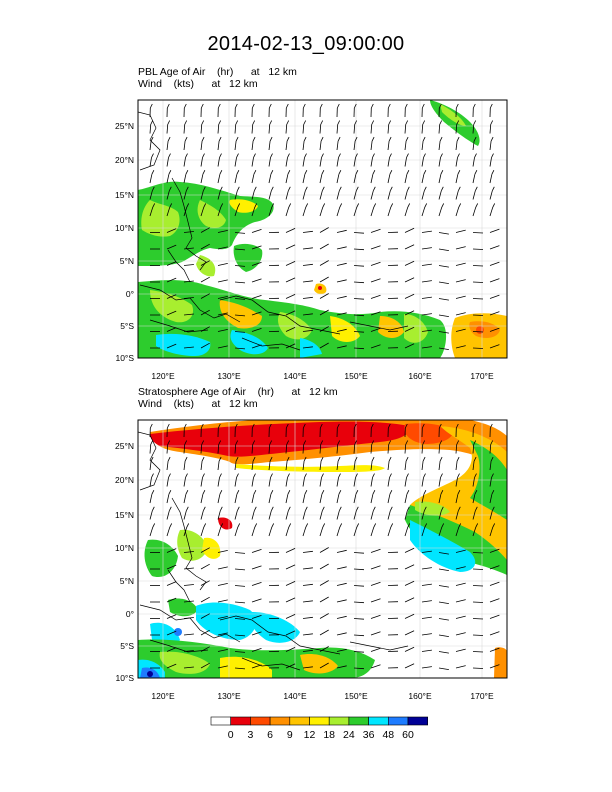 The height and width of the screenshot is (792, 612). Describe the element at coordinates (339, 721) in the screenshot. I see `colorbar-swatch` at that location.